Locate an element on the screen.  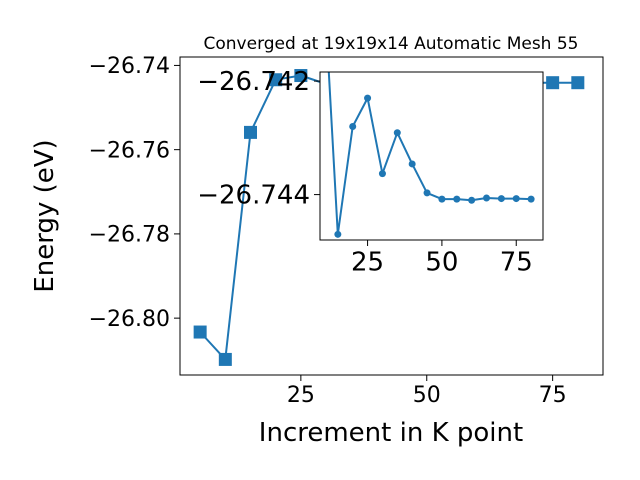
main-y-tick-label: −26.74 is located at coordinates (129, 66).